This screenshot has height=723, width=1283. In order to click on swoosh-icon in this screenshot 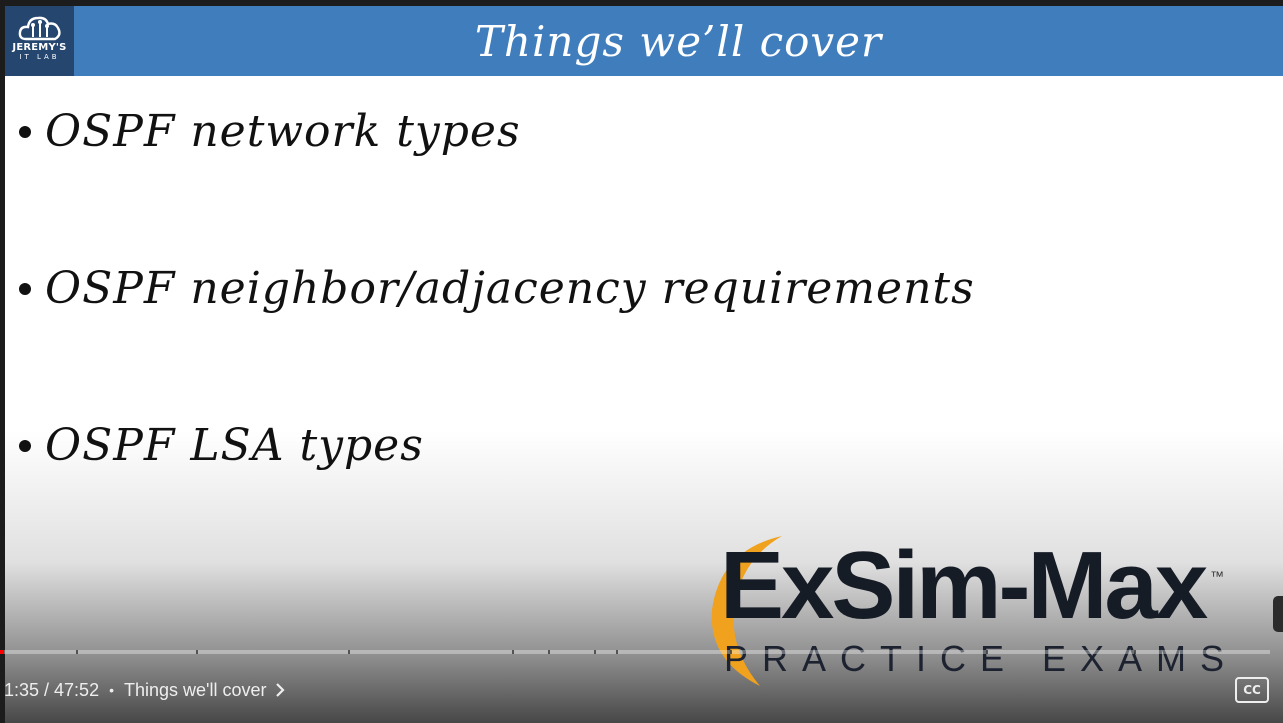, I will do `click(746, 611)`.